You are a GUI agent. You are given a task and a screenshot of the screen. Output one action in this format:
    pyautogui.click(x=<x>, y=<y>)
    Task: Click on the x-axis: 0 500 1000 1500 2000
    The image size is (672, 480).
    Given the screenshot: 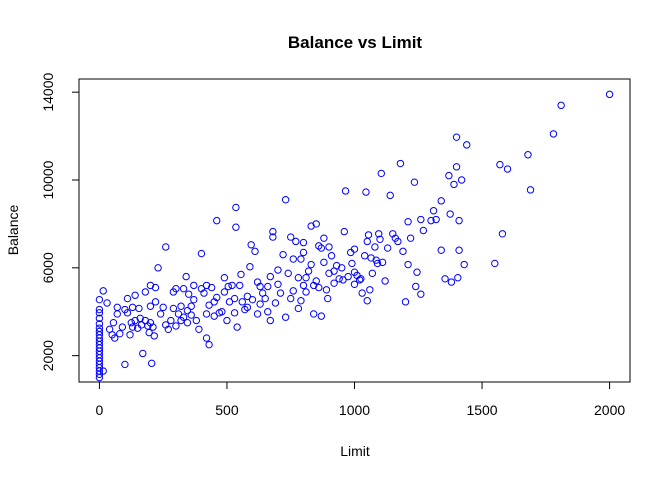 What is the action you would take?
    pyautogui.click(x=360, y=399)
    